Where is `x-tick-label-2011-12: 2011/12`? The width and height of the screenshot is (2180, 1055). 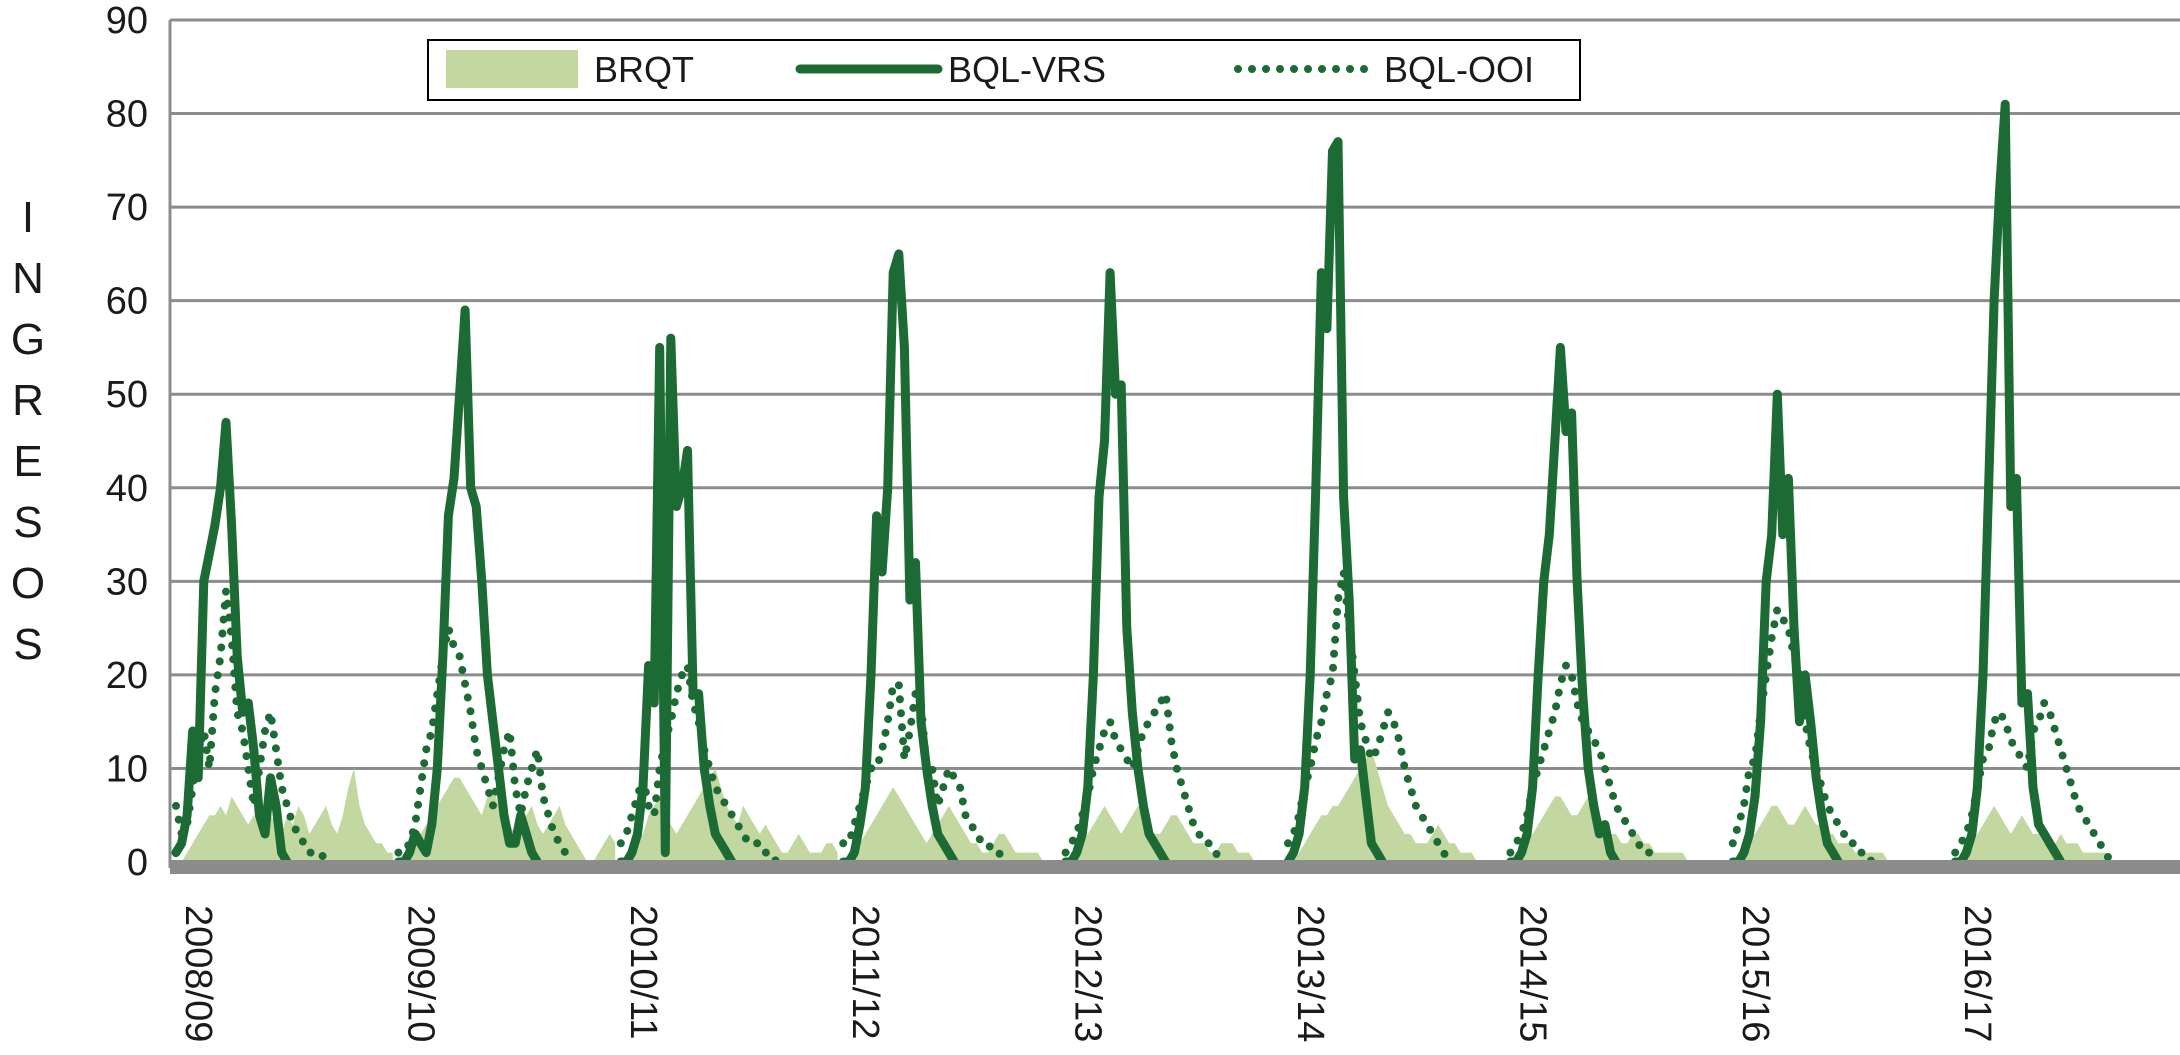 x-tick-label-2011-12: 2011/12 is located at coordinates (865, 972).